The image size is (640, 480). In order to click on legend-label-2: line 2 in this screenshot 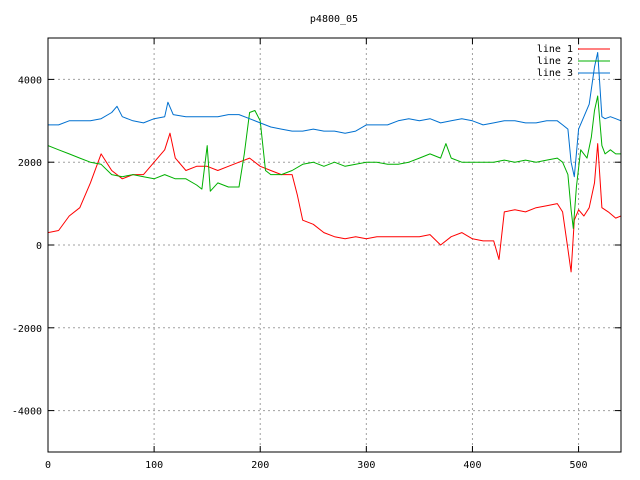, I will do `click(555, 61)`.